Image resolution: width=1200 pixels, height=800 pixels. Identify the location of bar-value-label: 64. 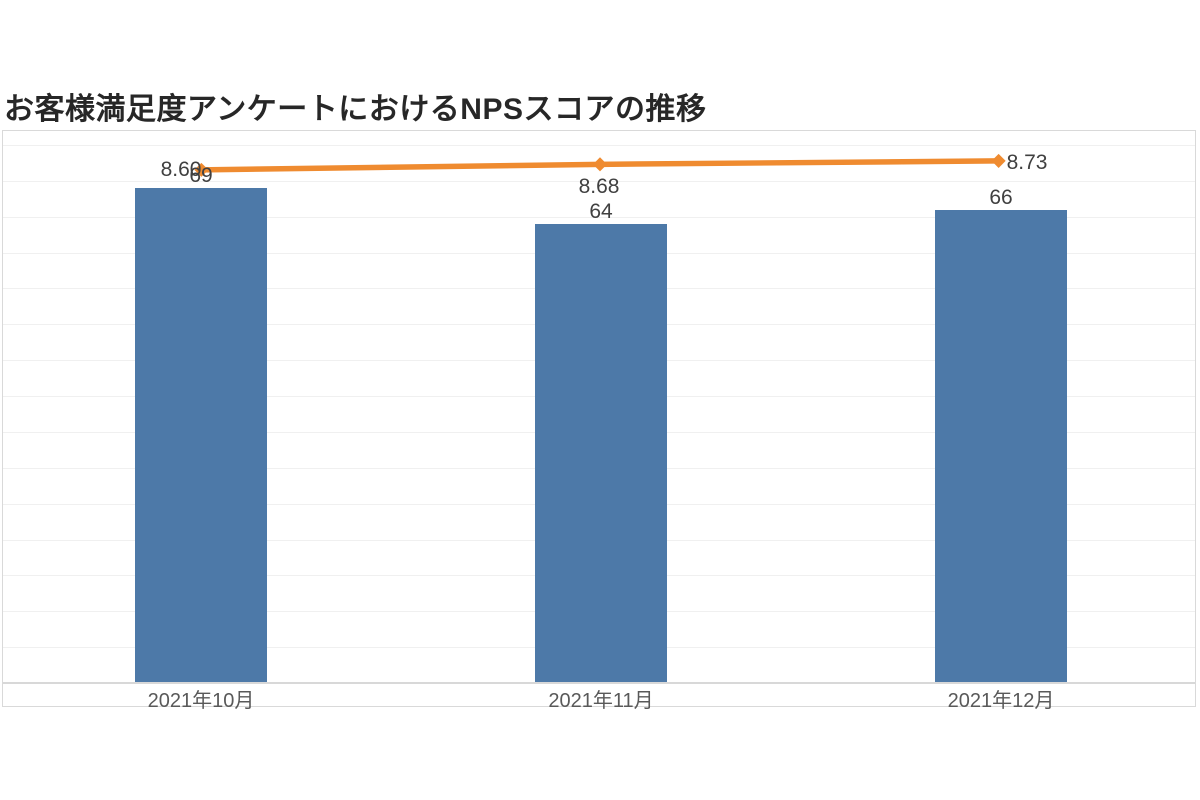
(601, 211).